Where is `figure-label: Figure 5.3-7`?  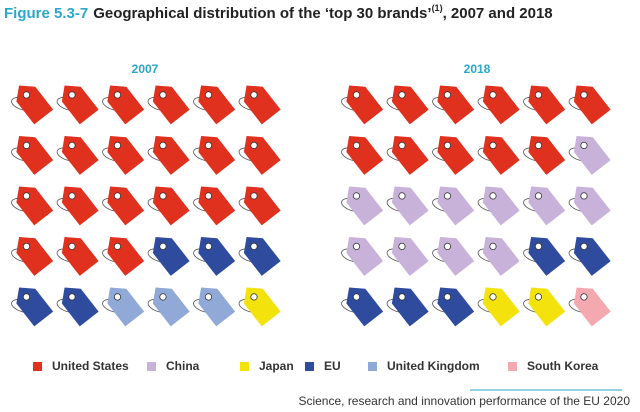
figure-label: Figure 5.3-7 is located at coordinates (46, 13).